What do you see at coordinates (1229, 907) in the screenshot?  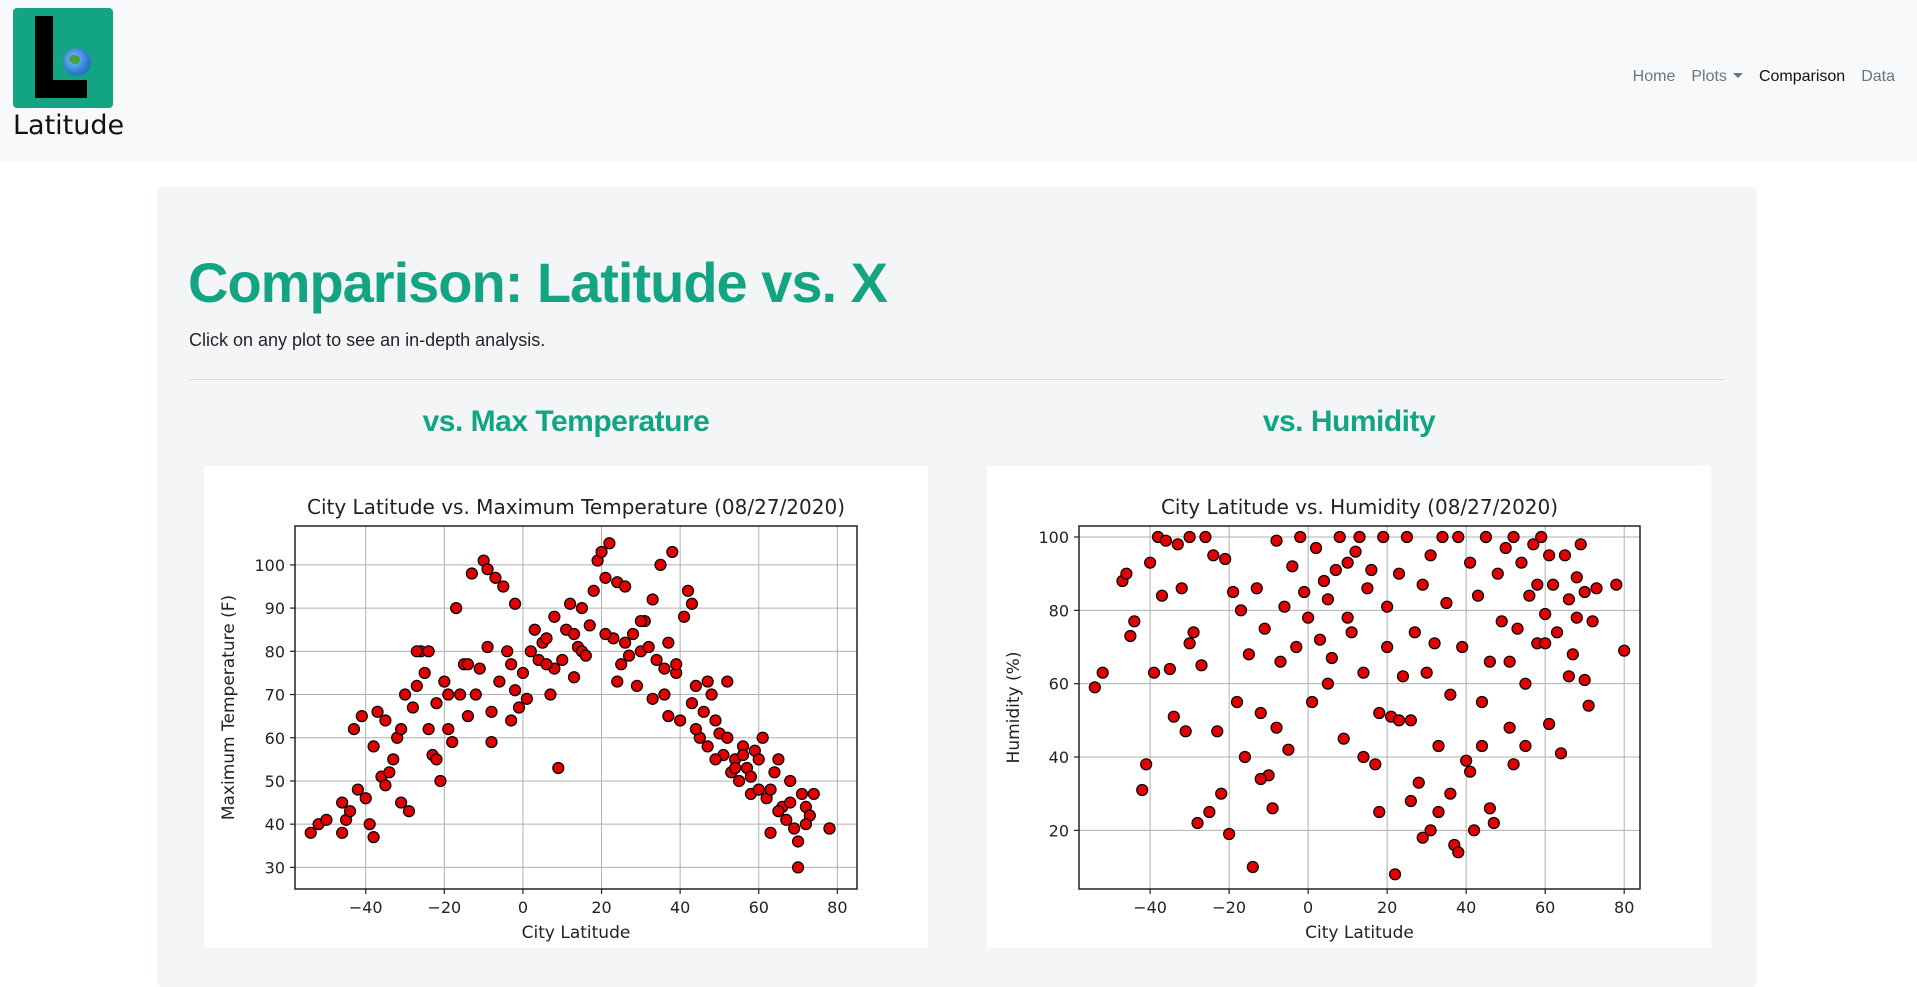 I see `x-tick-label: −20` at bounding box center [1229, 907].